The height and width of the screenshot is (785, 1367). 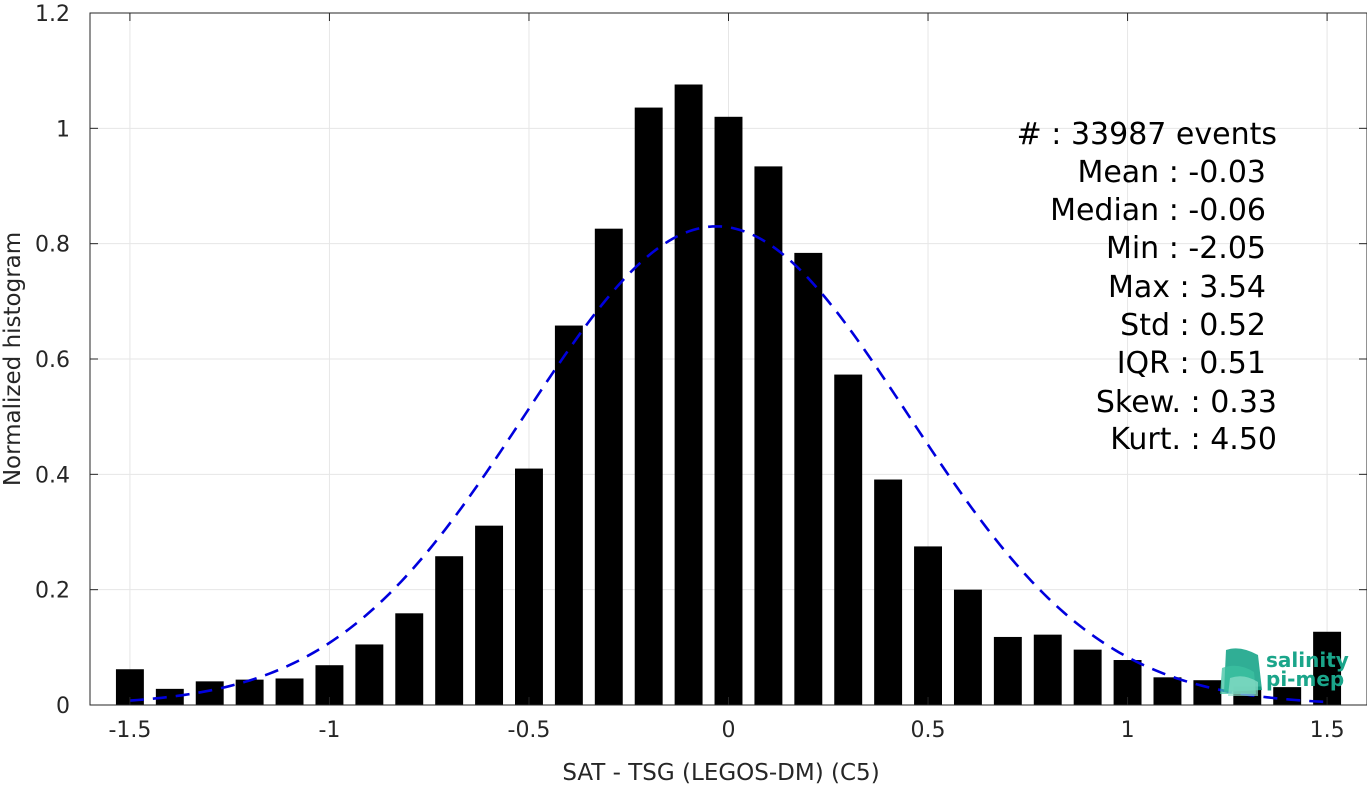 I want to click on y-tick-label: 1, so click(x=63, y=129).